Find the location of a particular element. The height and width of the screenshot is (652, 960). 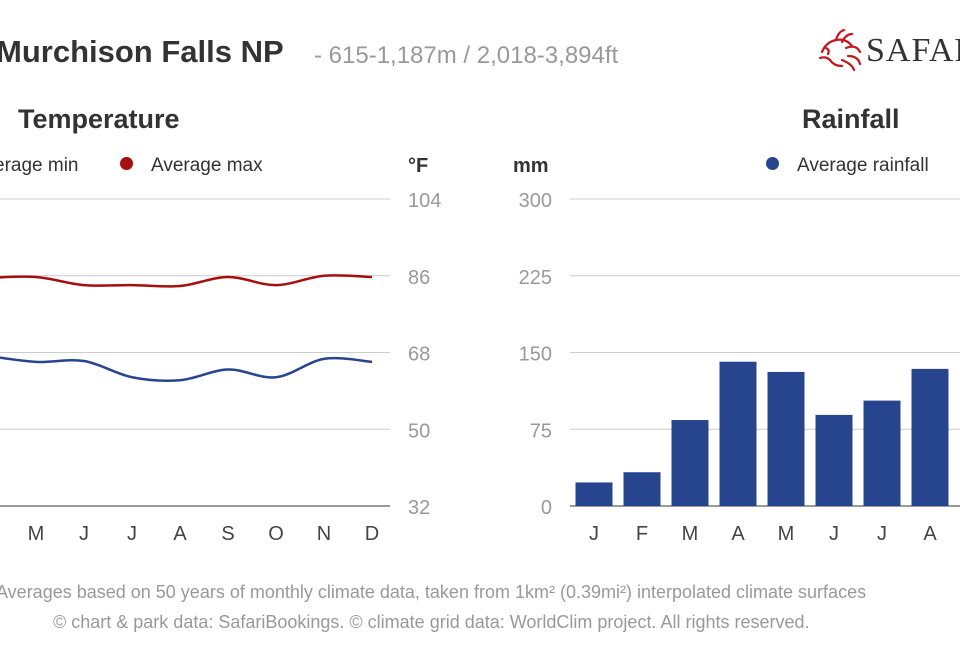

x-tick-label: D is located at coordinates (372, 534).